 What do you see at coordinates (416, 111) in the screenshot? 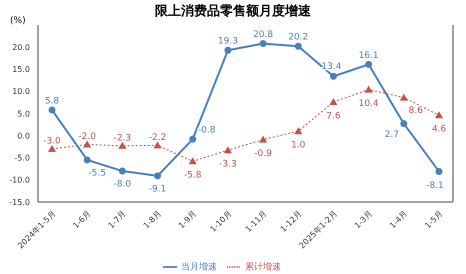
I see `data-label: 8.6` at bounding box center [416, 111].